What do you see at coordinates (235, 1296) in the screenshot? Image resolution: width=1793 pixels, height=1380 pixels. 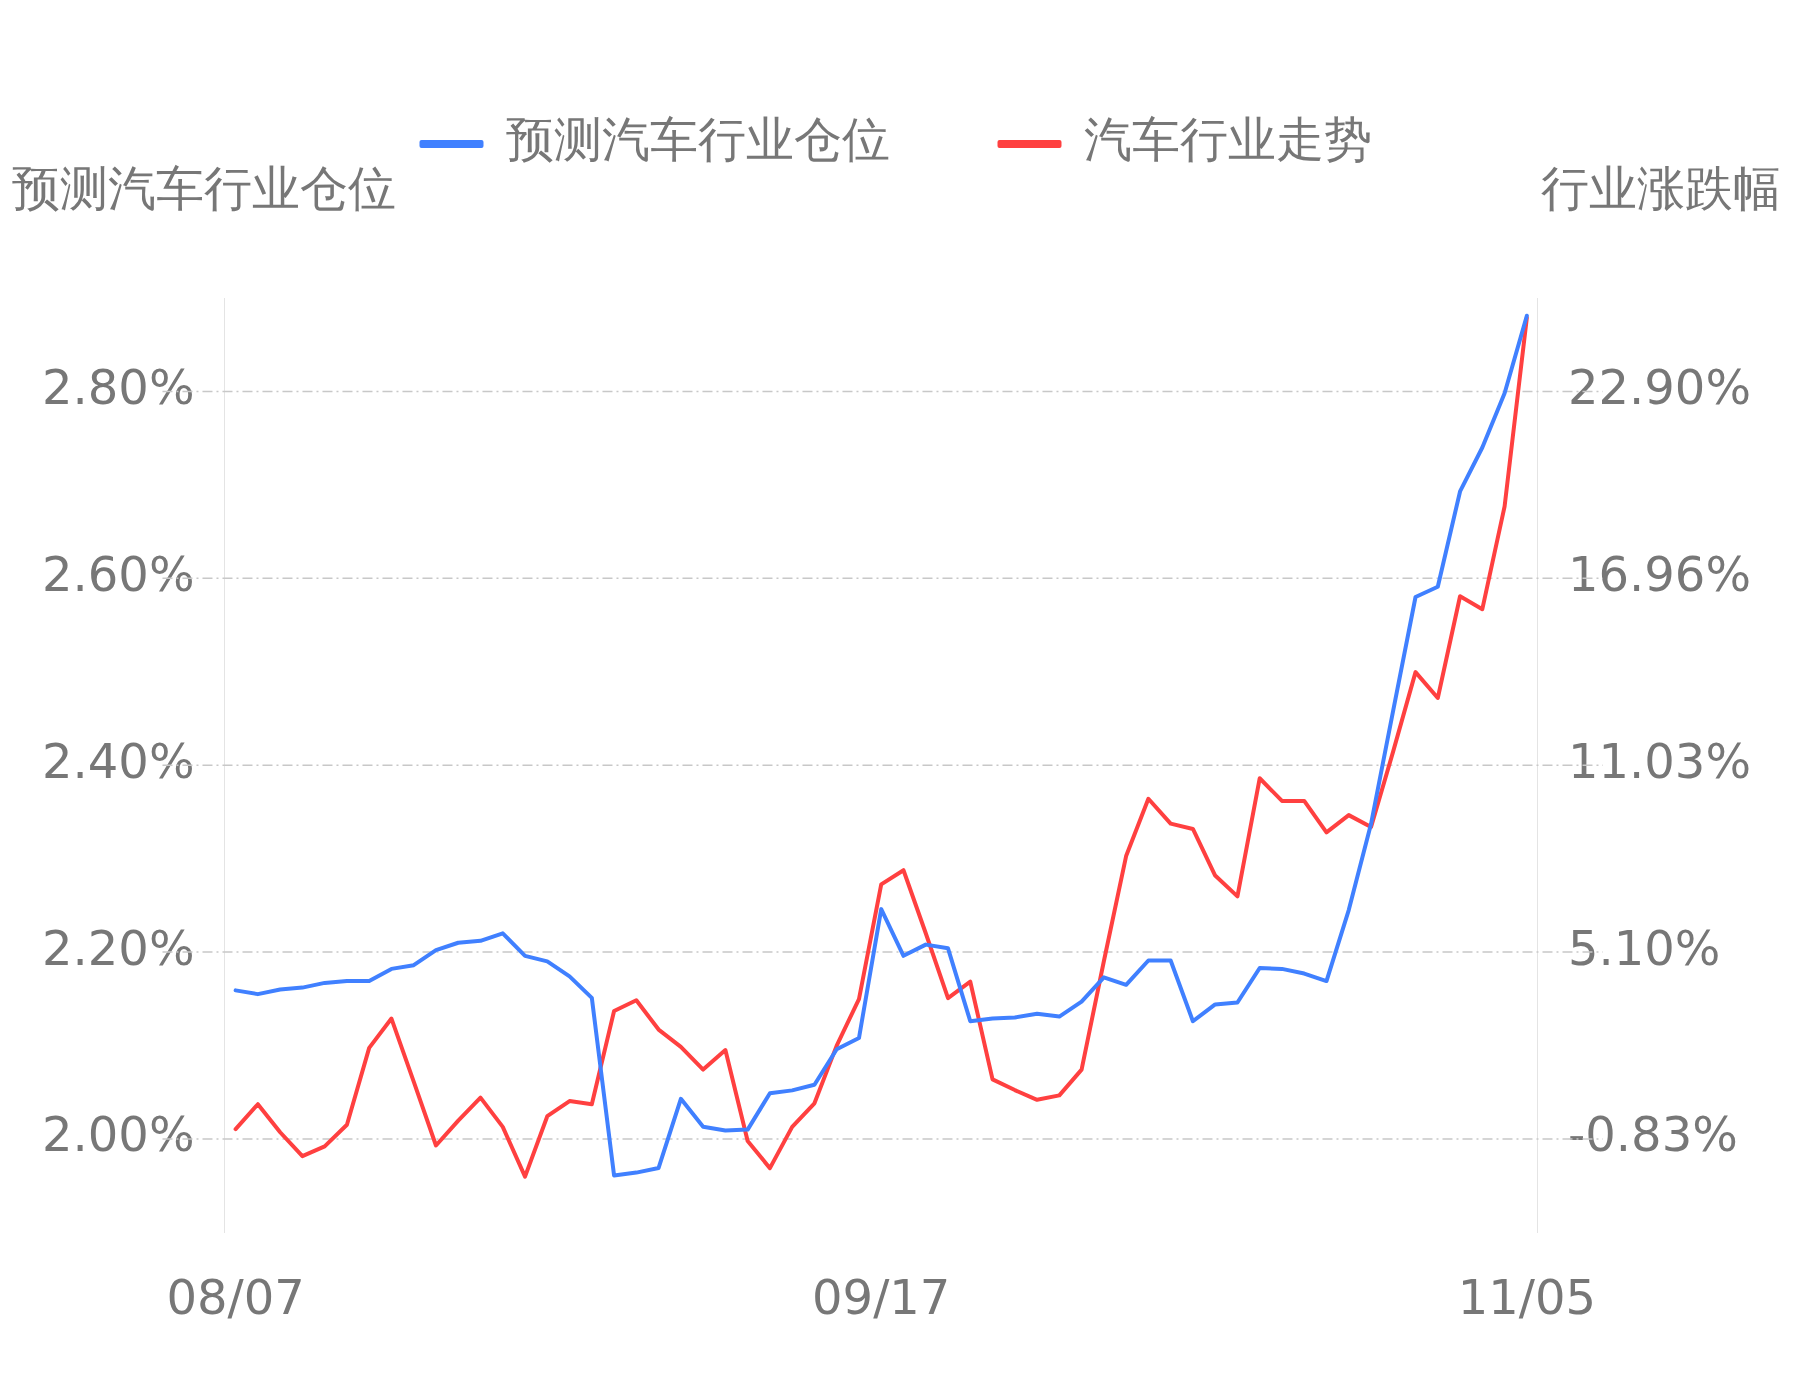 I see `x-tick-label: 08/07` at bounding box center [235, 1296].